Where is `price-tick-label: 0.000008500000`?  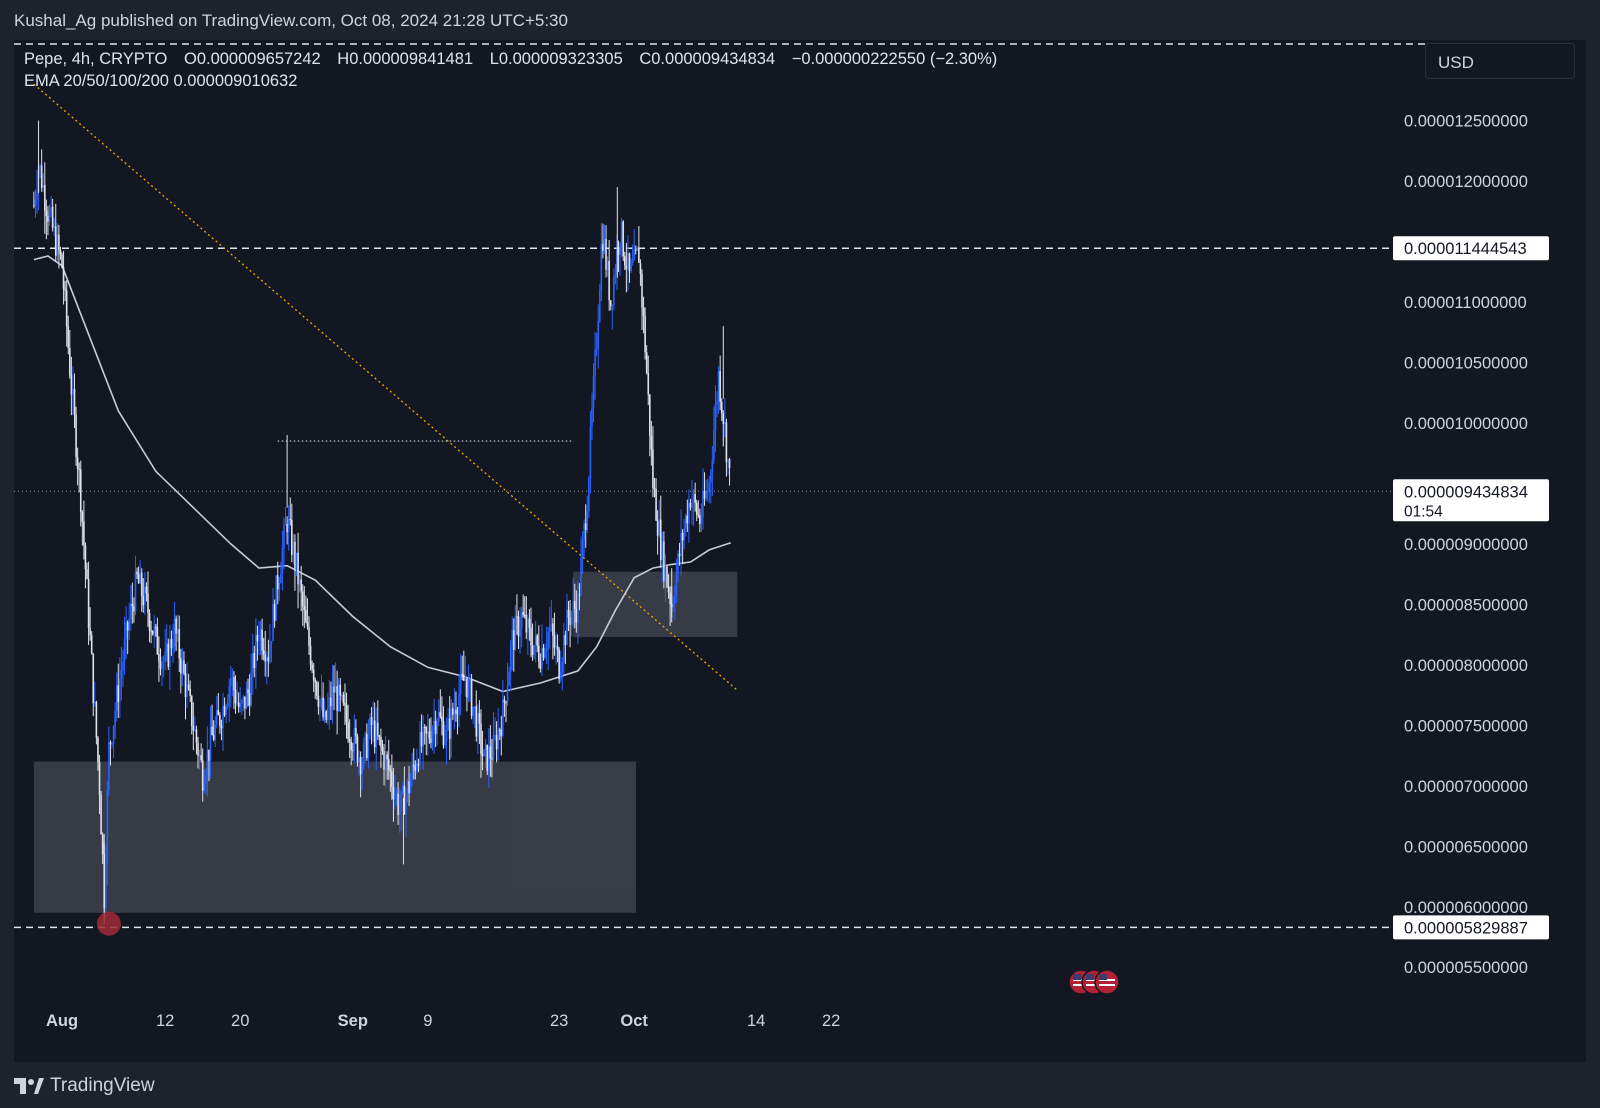
price-tick-label: 0.000008500000 is located at coordinates (1466, 605).